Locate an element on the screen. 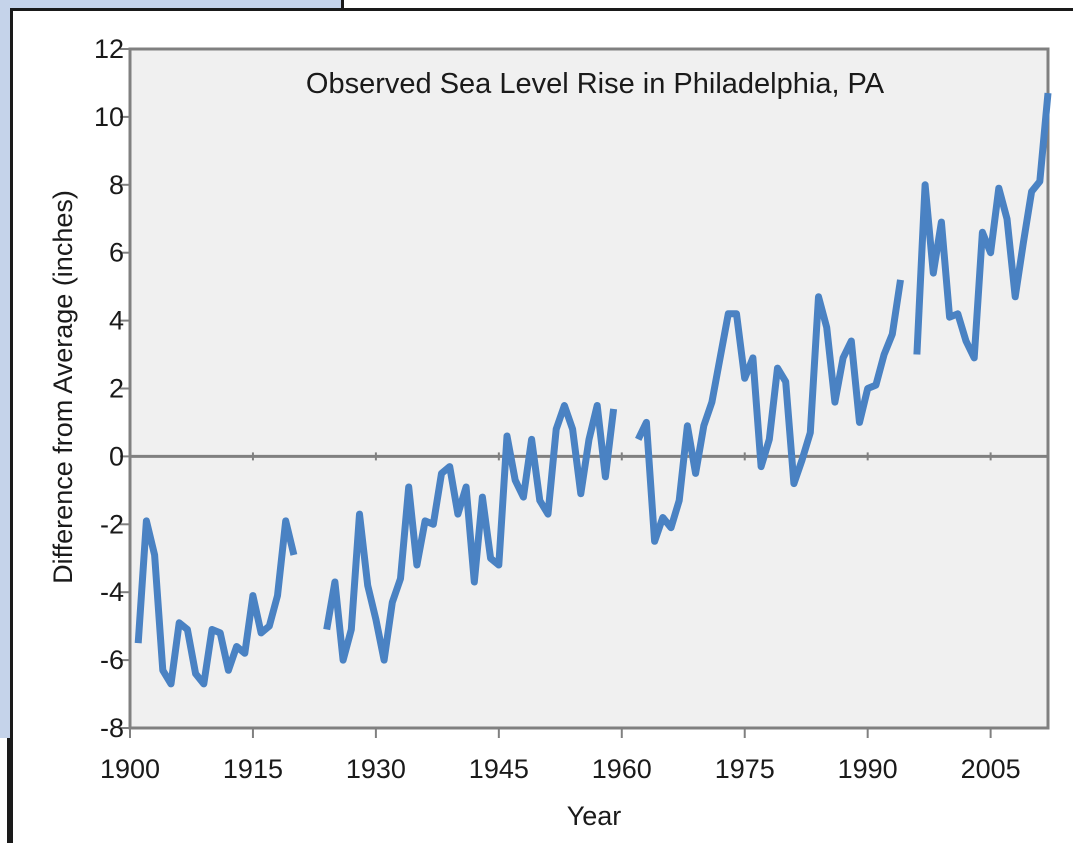 The height and width of the screenshot is (843, 1073). background-panel-left-bottom is located at coordinates (5, 790).